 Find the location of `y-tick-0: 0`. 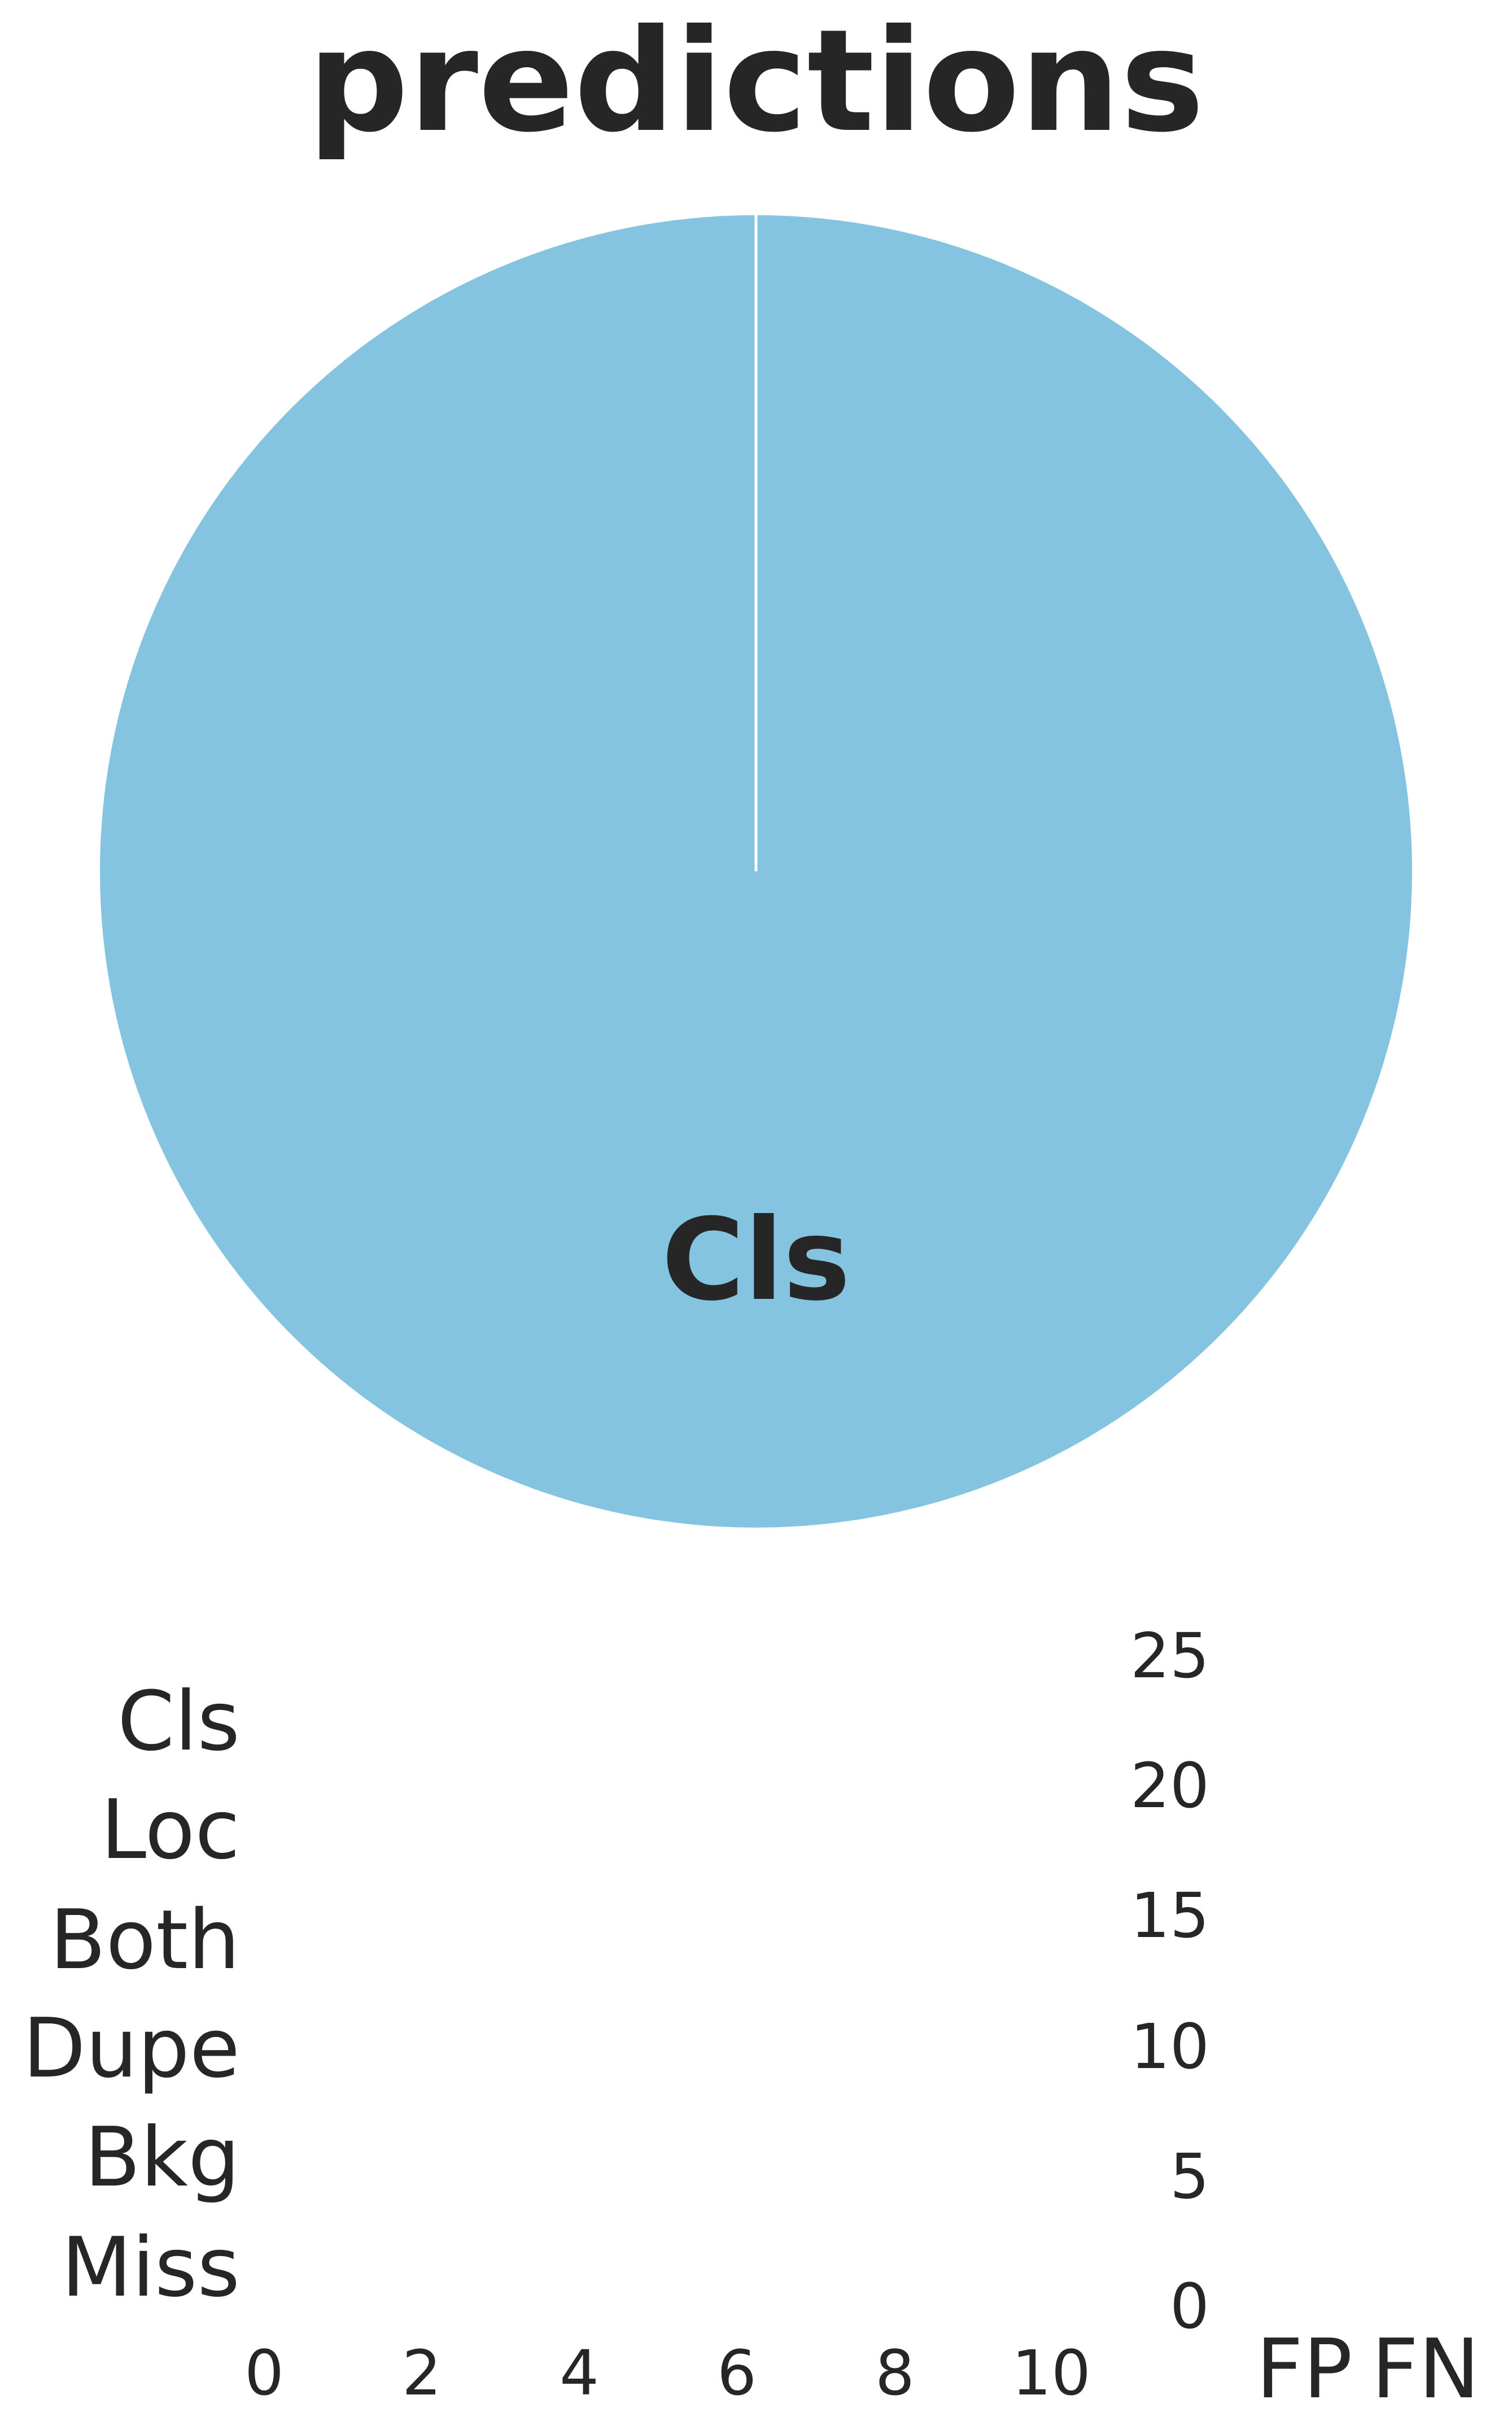

y-tick-0: 0 is located at coordinates (1190, 2306).